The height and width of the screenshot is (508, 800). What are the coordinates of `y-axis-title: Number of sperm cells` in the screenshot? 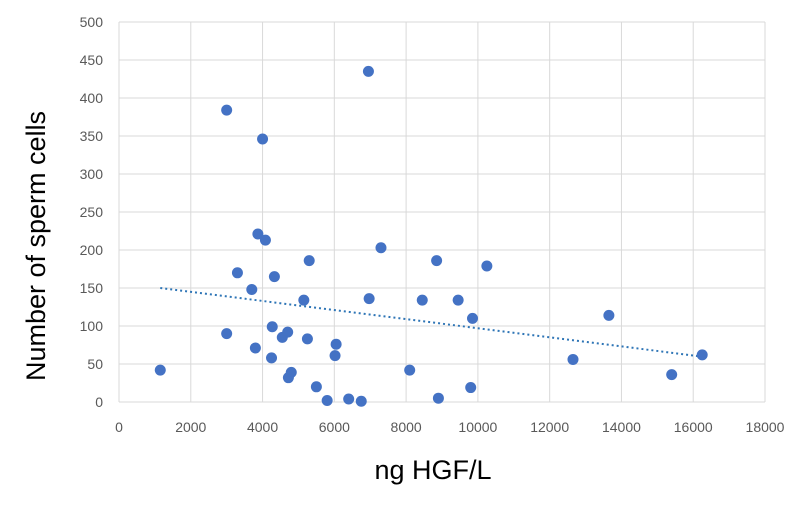 It's located at (36, 246).